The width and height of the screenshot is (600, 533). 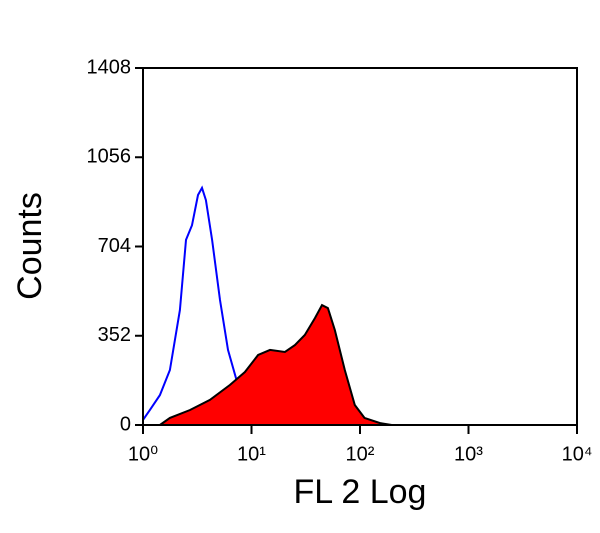 I want to click on y-tick-label: 1056, so click(x=109, y=157).